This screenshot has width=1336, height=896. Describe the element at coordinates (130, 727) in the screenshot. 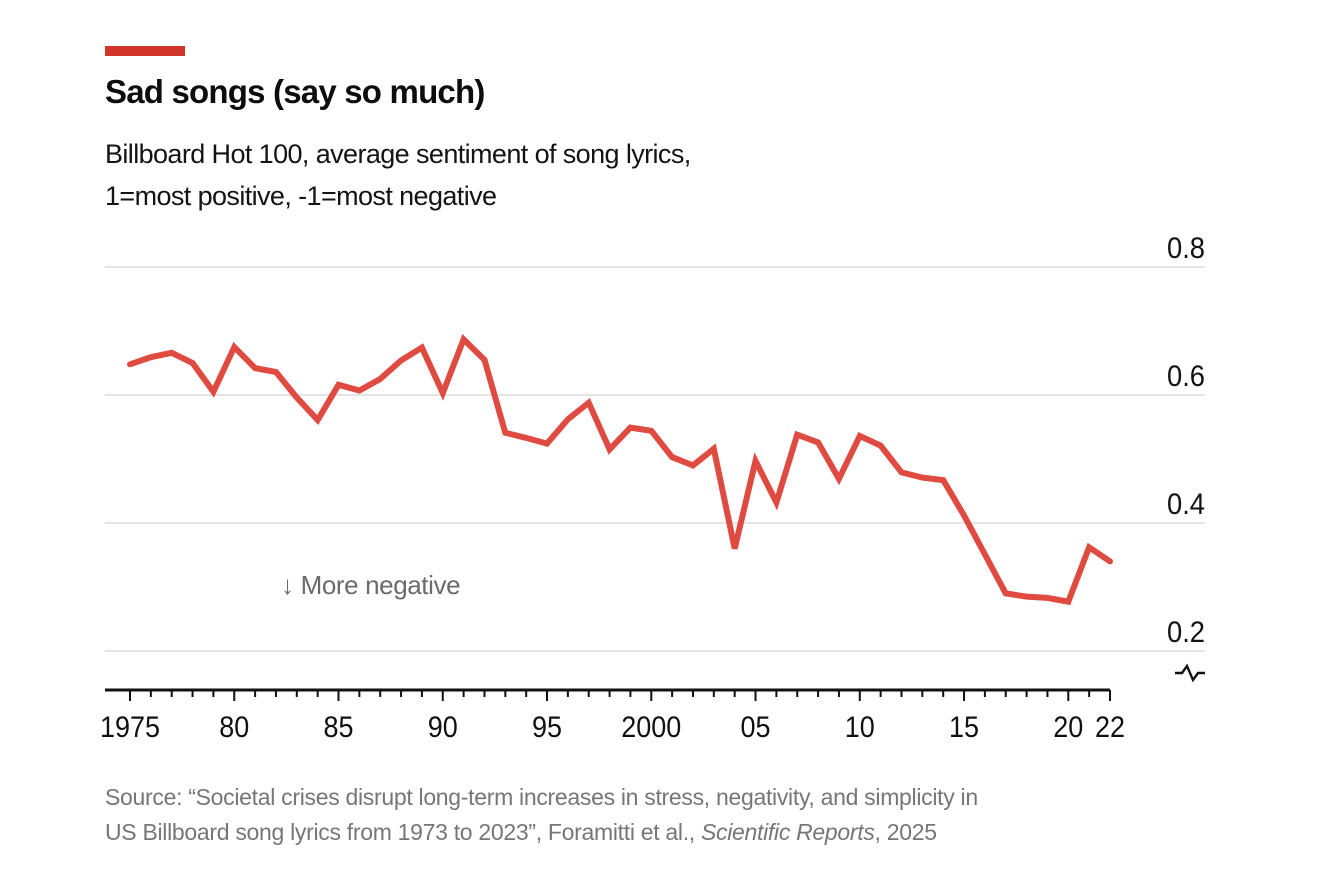

I see `x-tick-label: 1975` at that location.